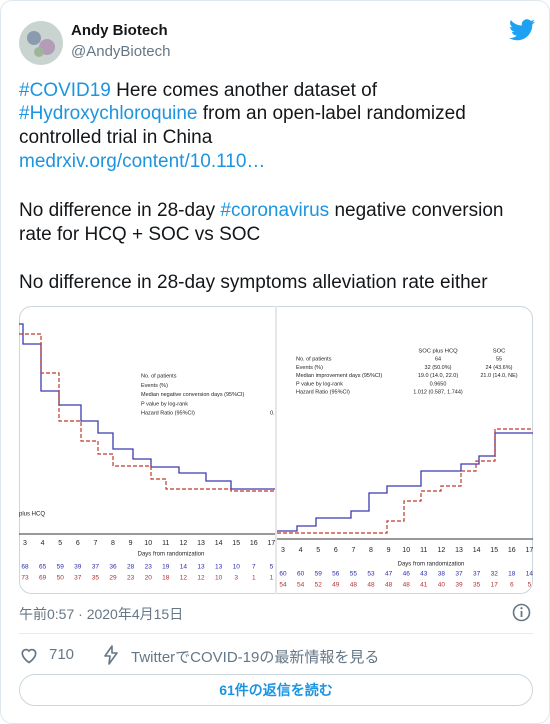  Describe the element at coordinates (119, 30) in the screenshot. I see `author-name: Andy Biotech` at that location.